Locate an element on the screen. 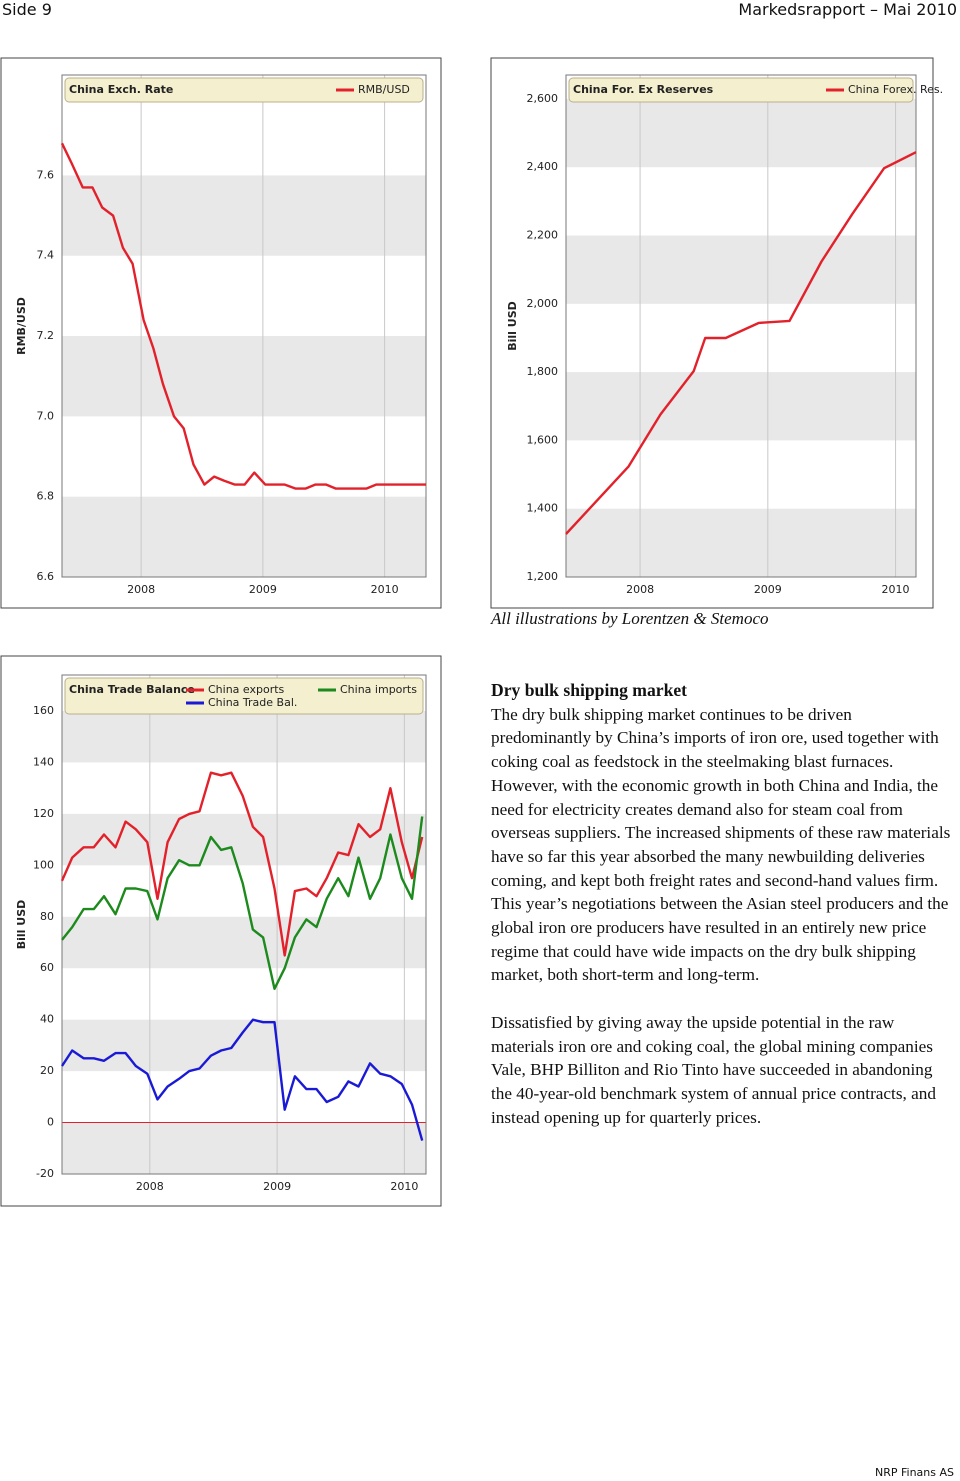 The image size is (960, 1481). chart-title: China Trade Balance is located at coordinates (132, 689).